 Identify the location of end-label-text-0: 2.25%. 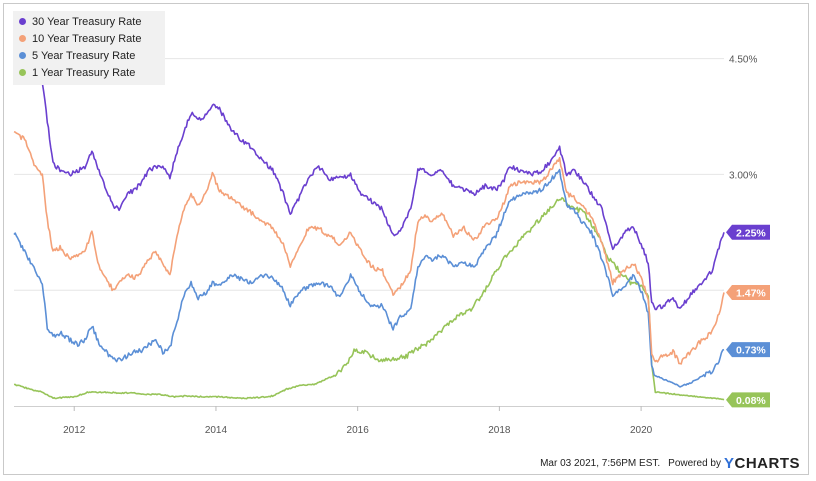
(751, 233).